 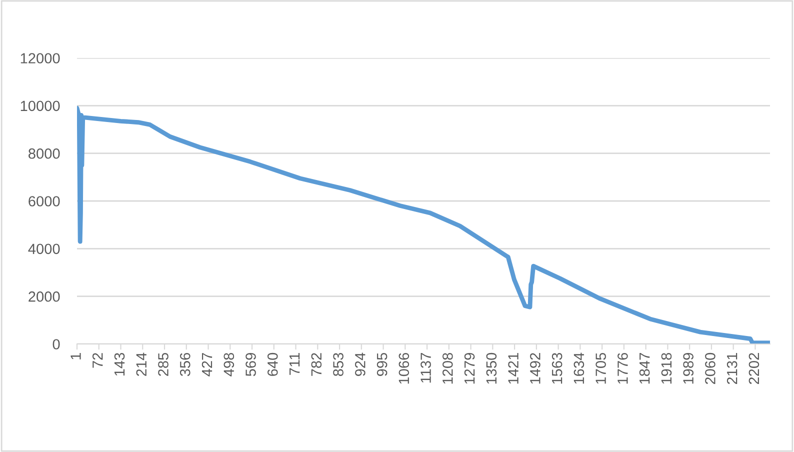 What do you see at coordinates (360, 364) in the screenshot?
I see `x-tick-label: 924` at bounding box center [360, 364].